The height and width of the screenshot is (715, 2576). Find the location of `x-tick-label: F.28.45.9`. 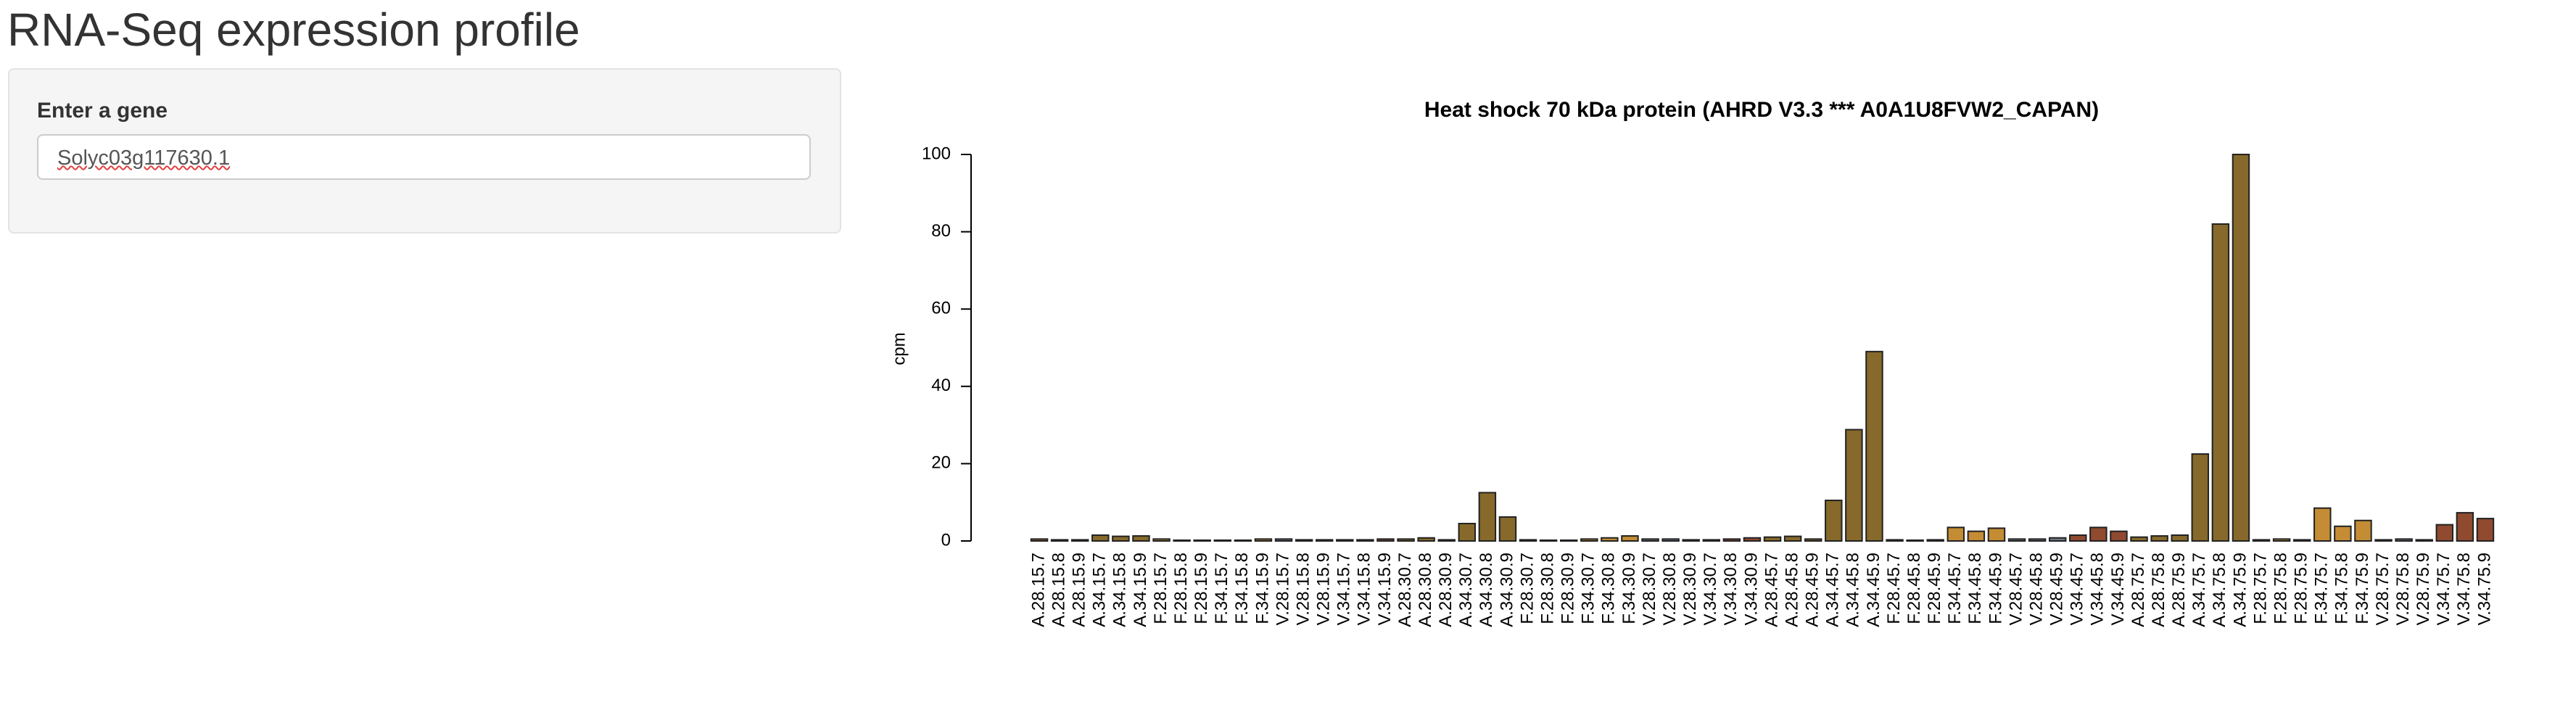

x-tick-label: F.28.45.9 is located at coordinates (1934, 588).